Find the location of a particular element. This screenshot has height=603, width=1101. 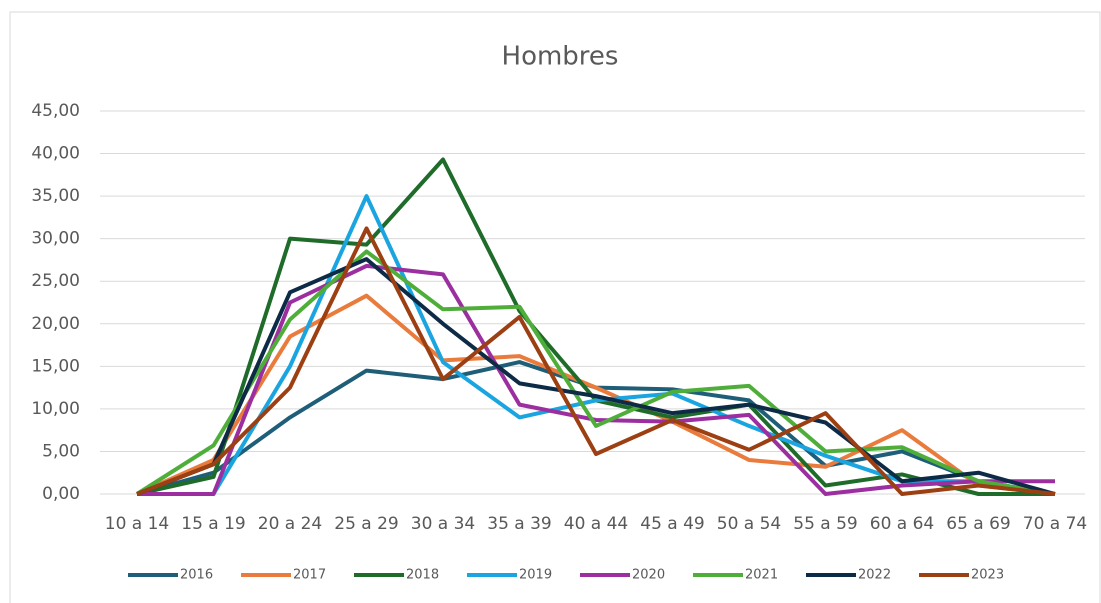

y-tick-label: 30,00 is located at coordinates (55, 239).